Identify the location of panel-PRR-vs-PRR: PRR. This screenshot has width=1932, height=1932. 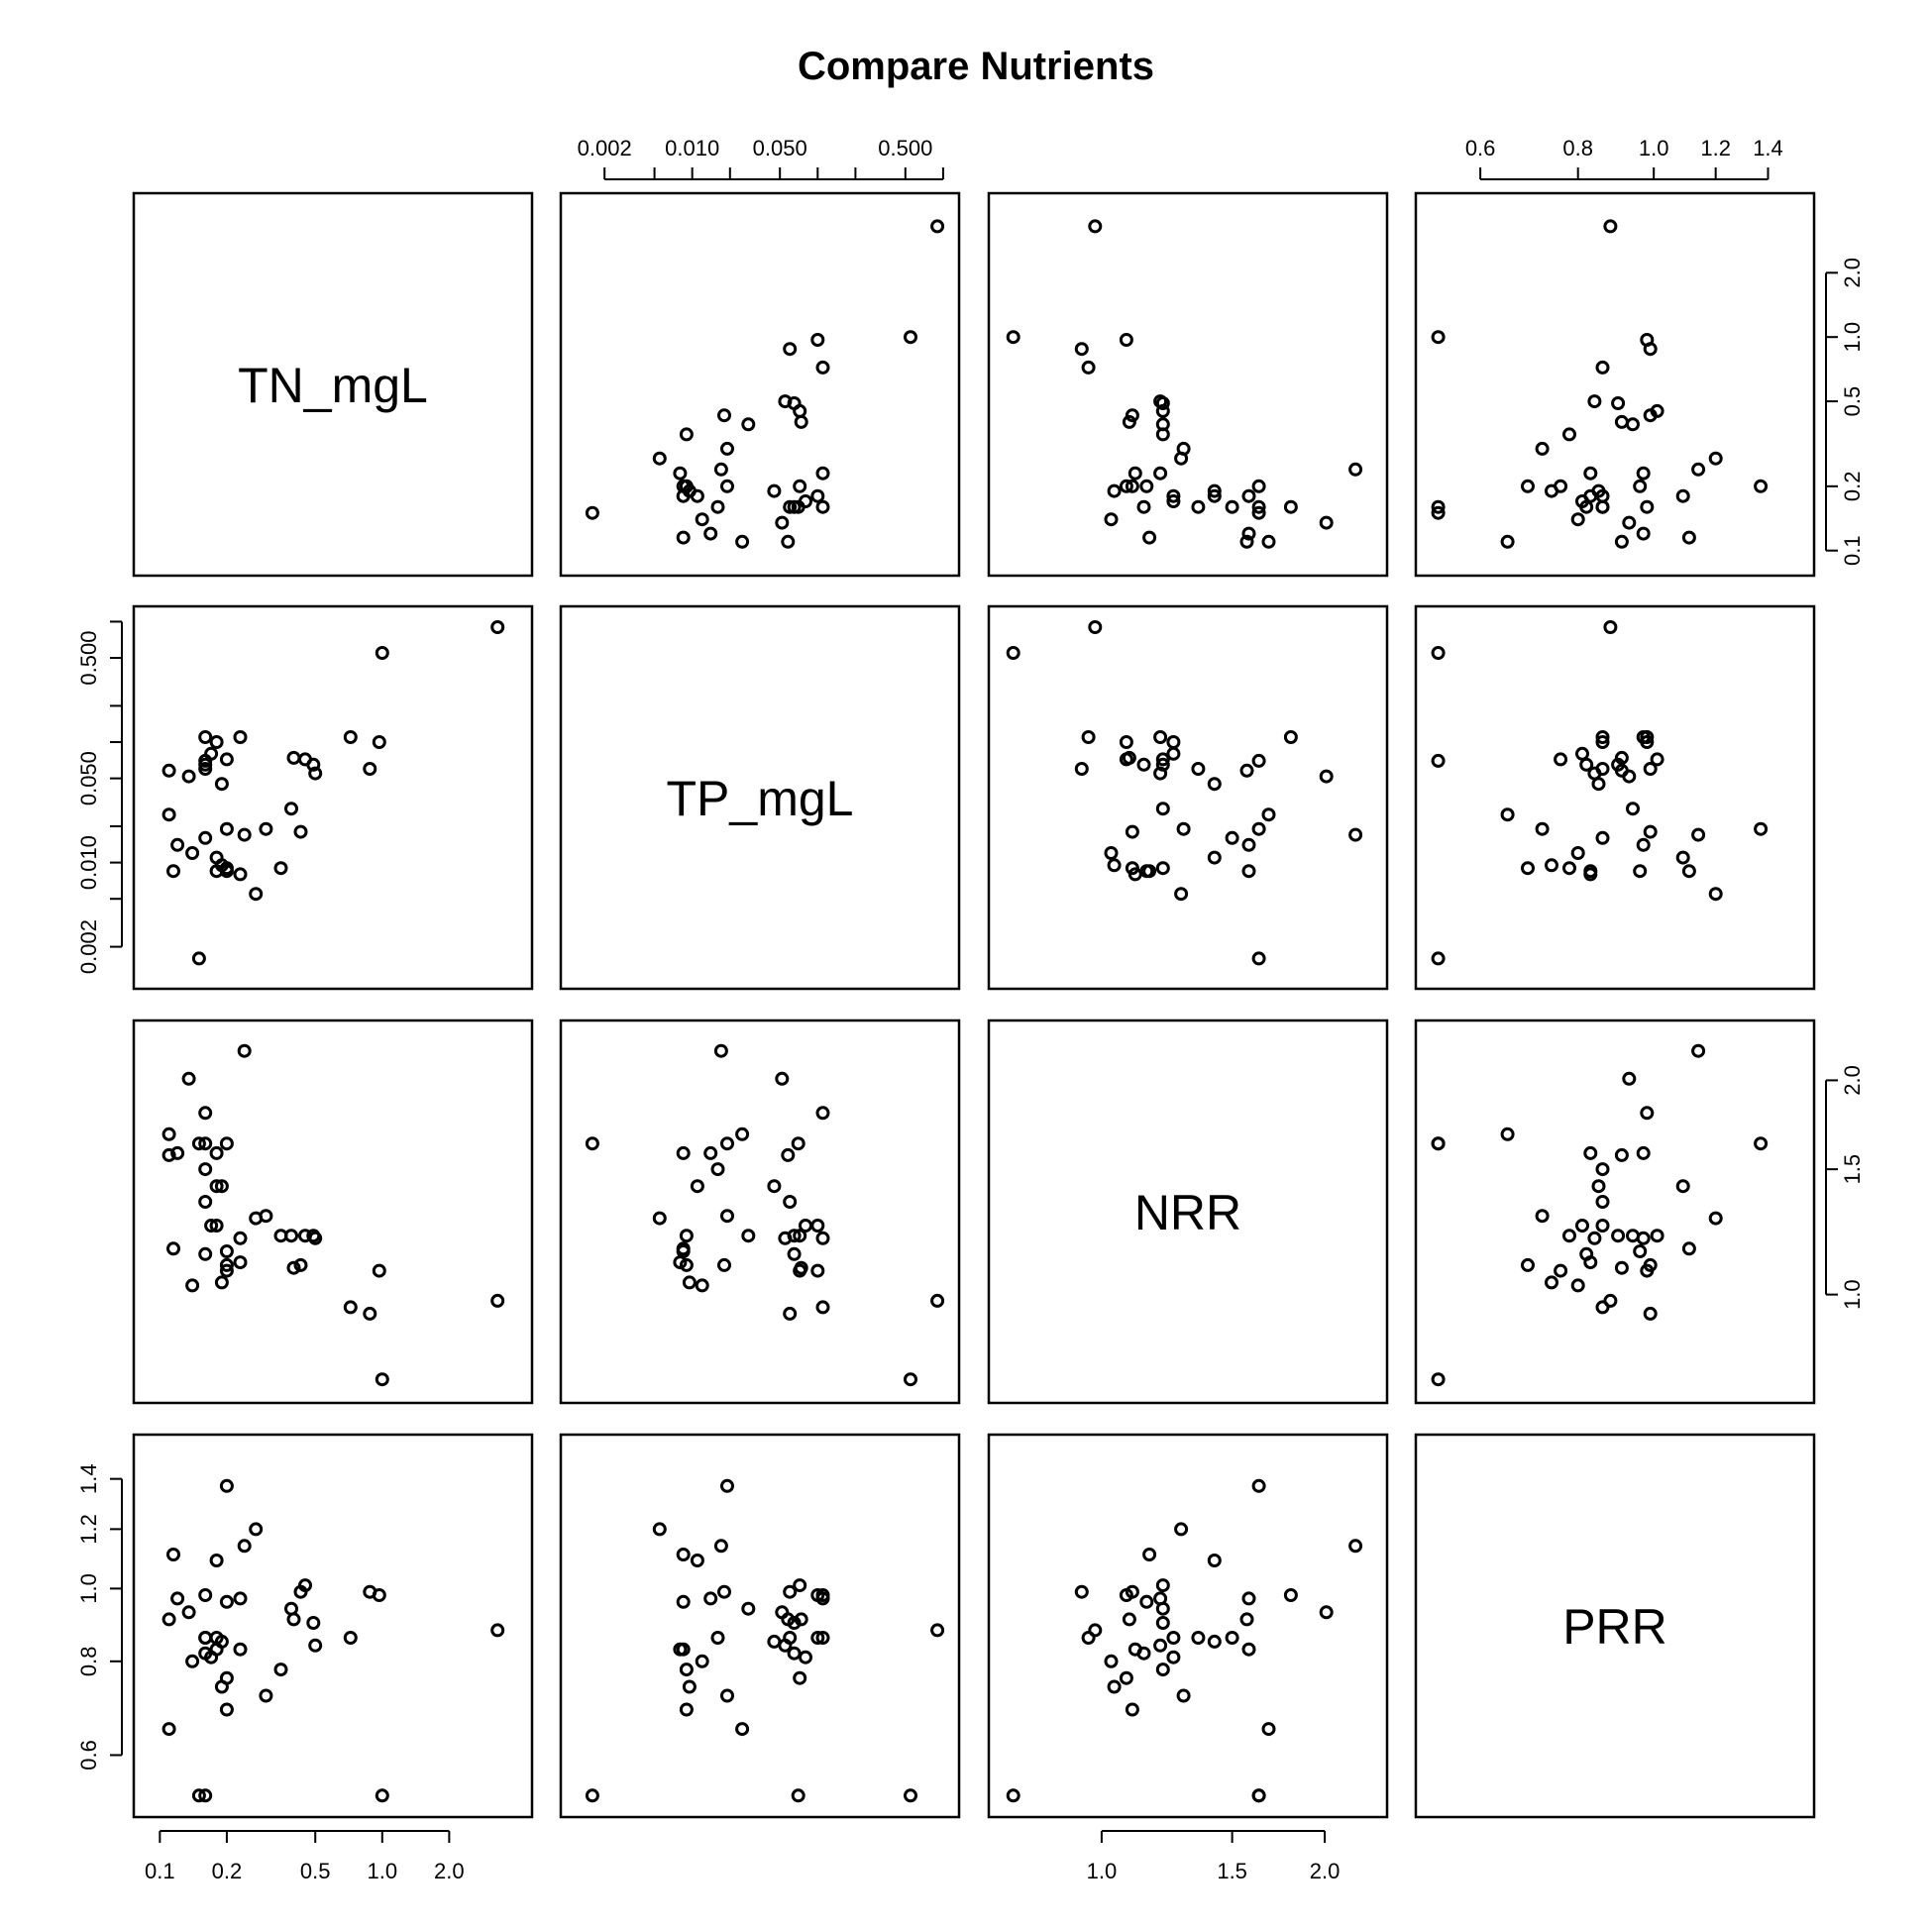
(1615, 1626).